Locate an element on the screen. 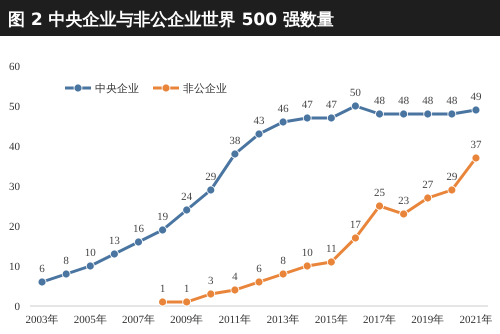 Image resolution: width=500 pixels, height=334 pixels. x-tick-label: 2013年 is located at coordinates (283, 320).